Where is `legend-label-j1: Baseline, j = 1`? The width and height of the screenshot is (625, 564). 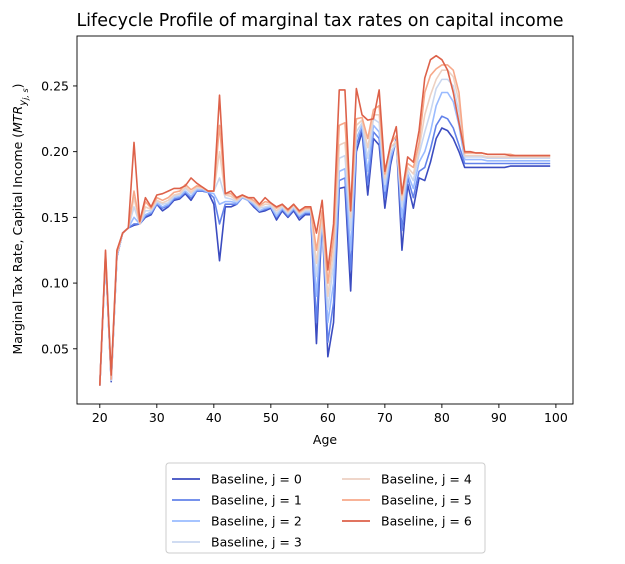
legend-label-j1: Baseline, j = 1 is located at coordinates (256, 500).